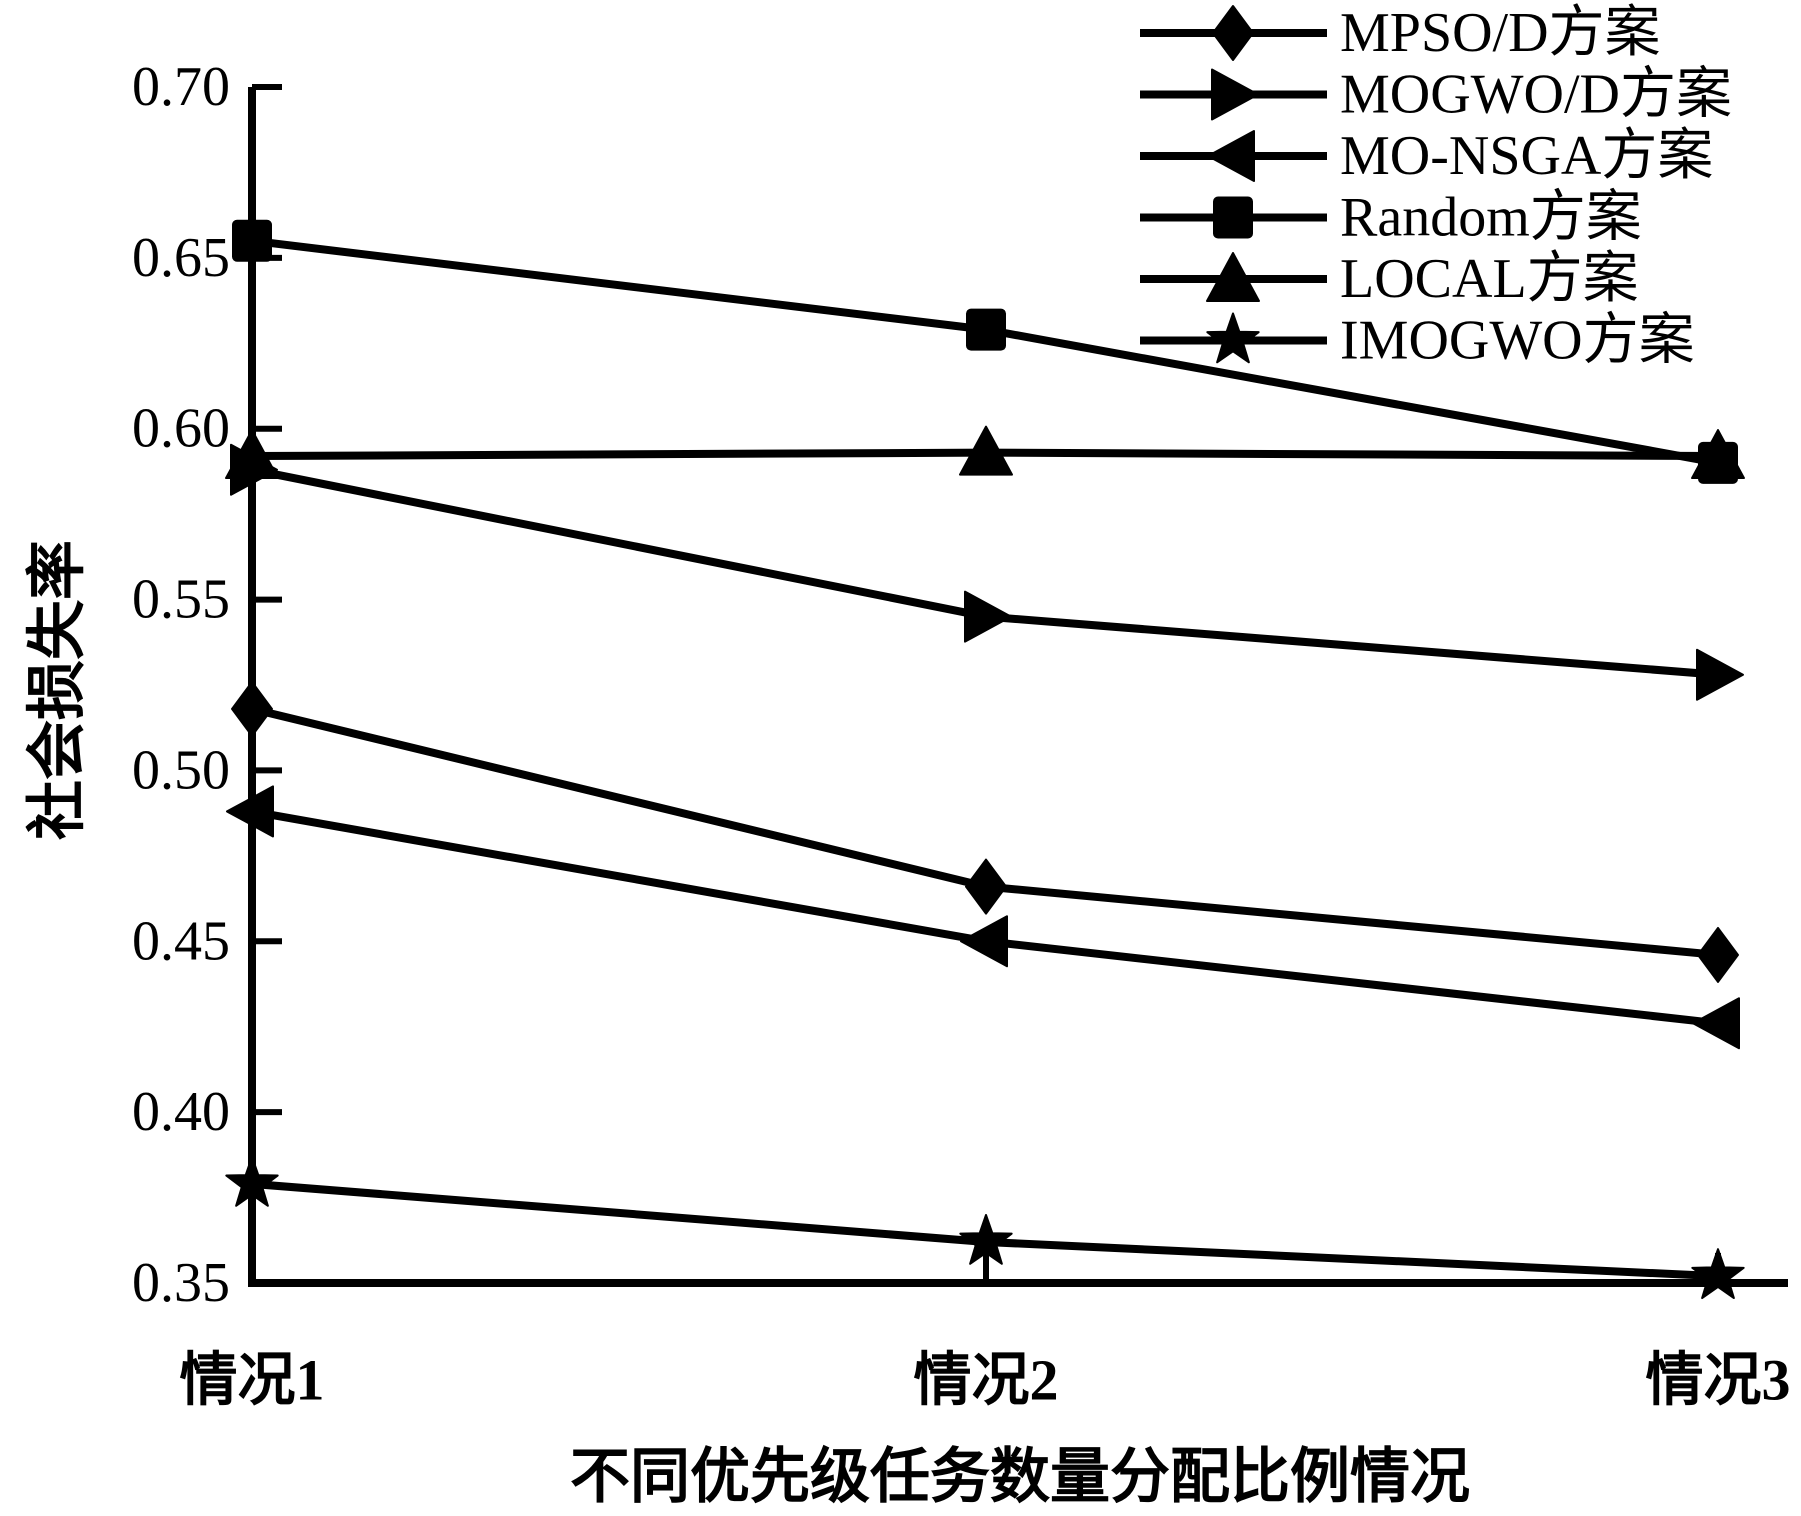 Image resolution: width=1801 pixels, height=1516 pixels. Describe the element at coordinates (181, 770) in the screenshot. I see `y-tick-label: 0.50` at that location.